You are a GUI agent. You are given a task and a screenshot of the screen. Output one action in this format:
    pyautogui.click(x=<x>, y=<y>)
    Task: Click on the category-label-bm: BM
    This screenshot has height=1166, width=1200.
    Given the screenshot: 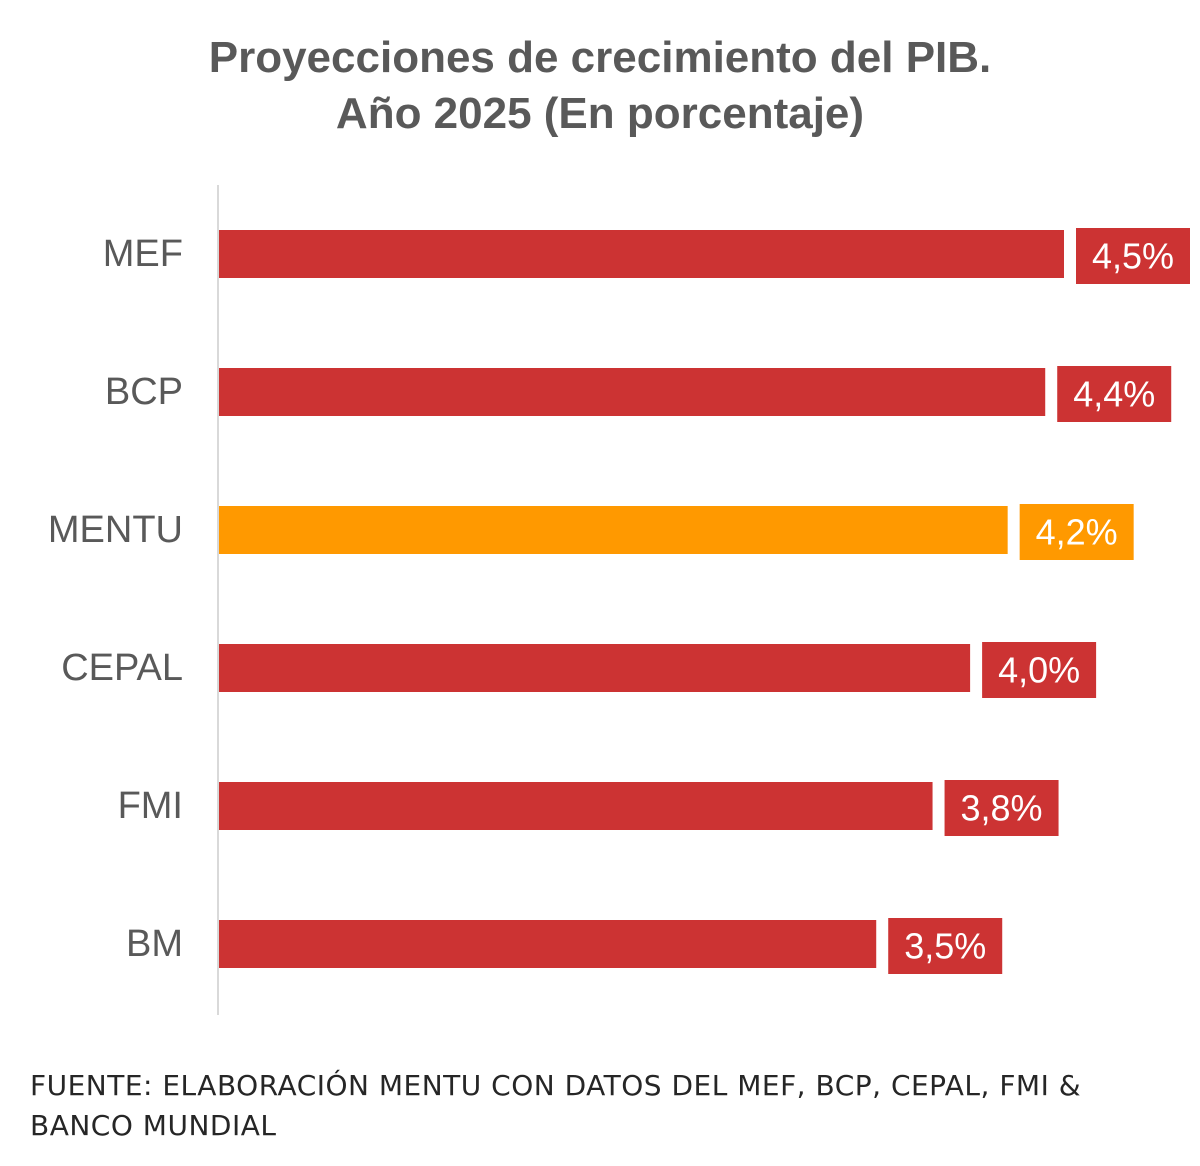 What is the action you would take?
    pyautogui.click(x=154, y=944)
    